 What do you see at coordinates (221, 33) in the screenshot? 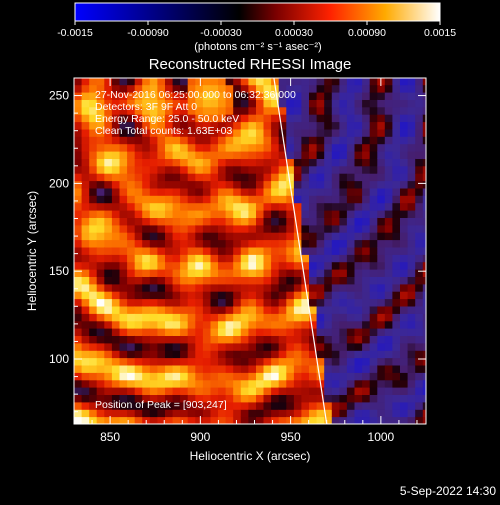
I see `colorbar-tick-label: -0.00030` at bounding box center [221, 33].